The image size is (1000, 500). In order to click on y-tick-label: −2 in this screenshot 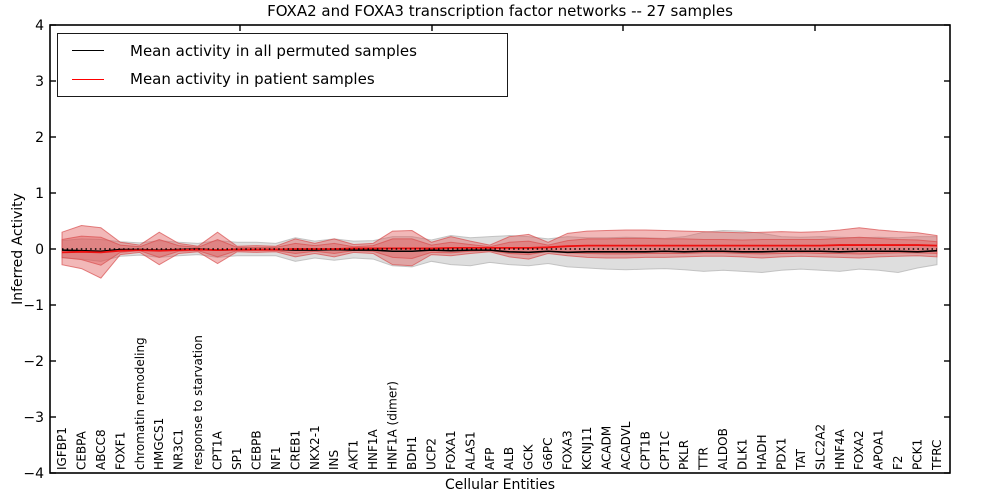, I will do `click(33, 362)`.